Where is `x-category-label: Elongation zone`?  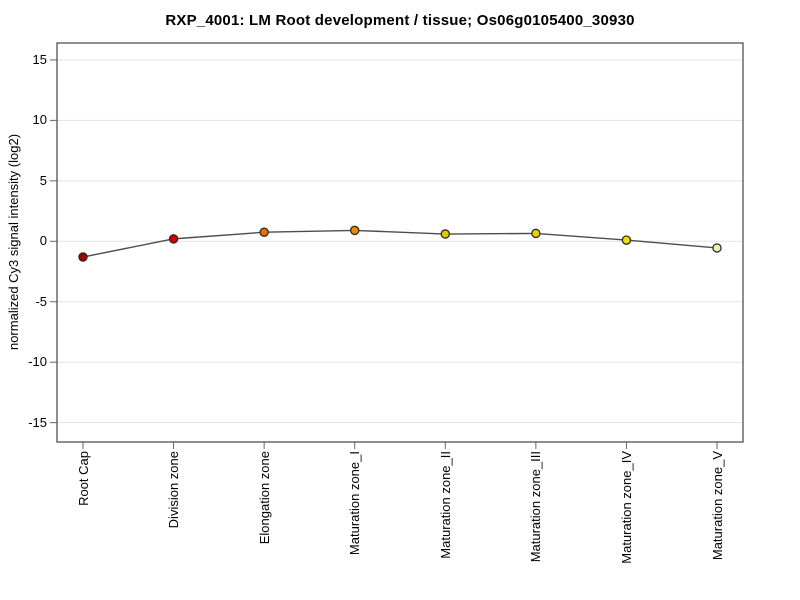
x-category-label: Elongation zone is located at coordinates (264, 498).